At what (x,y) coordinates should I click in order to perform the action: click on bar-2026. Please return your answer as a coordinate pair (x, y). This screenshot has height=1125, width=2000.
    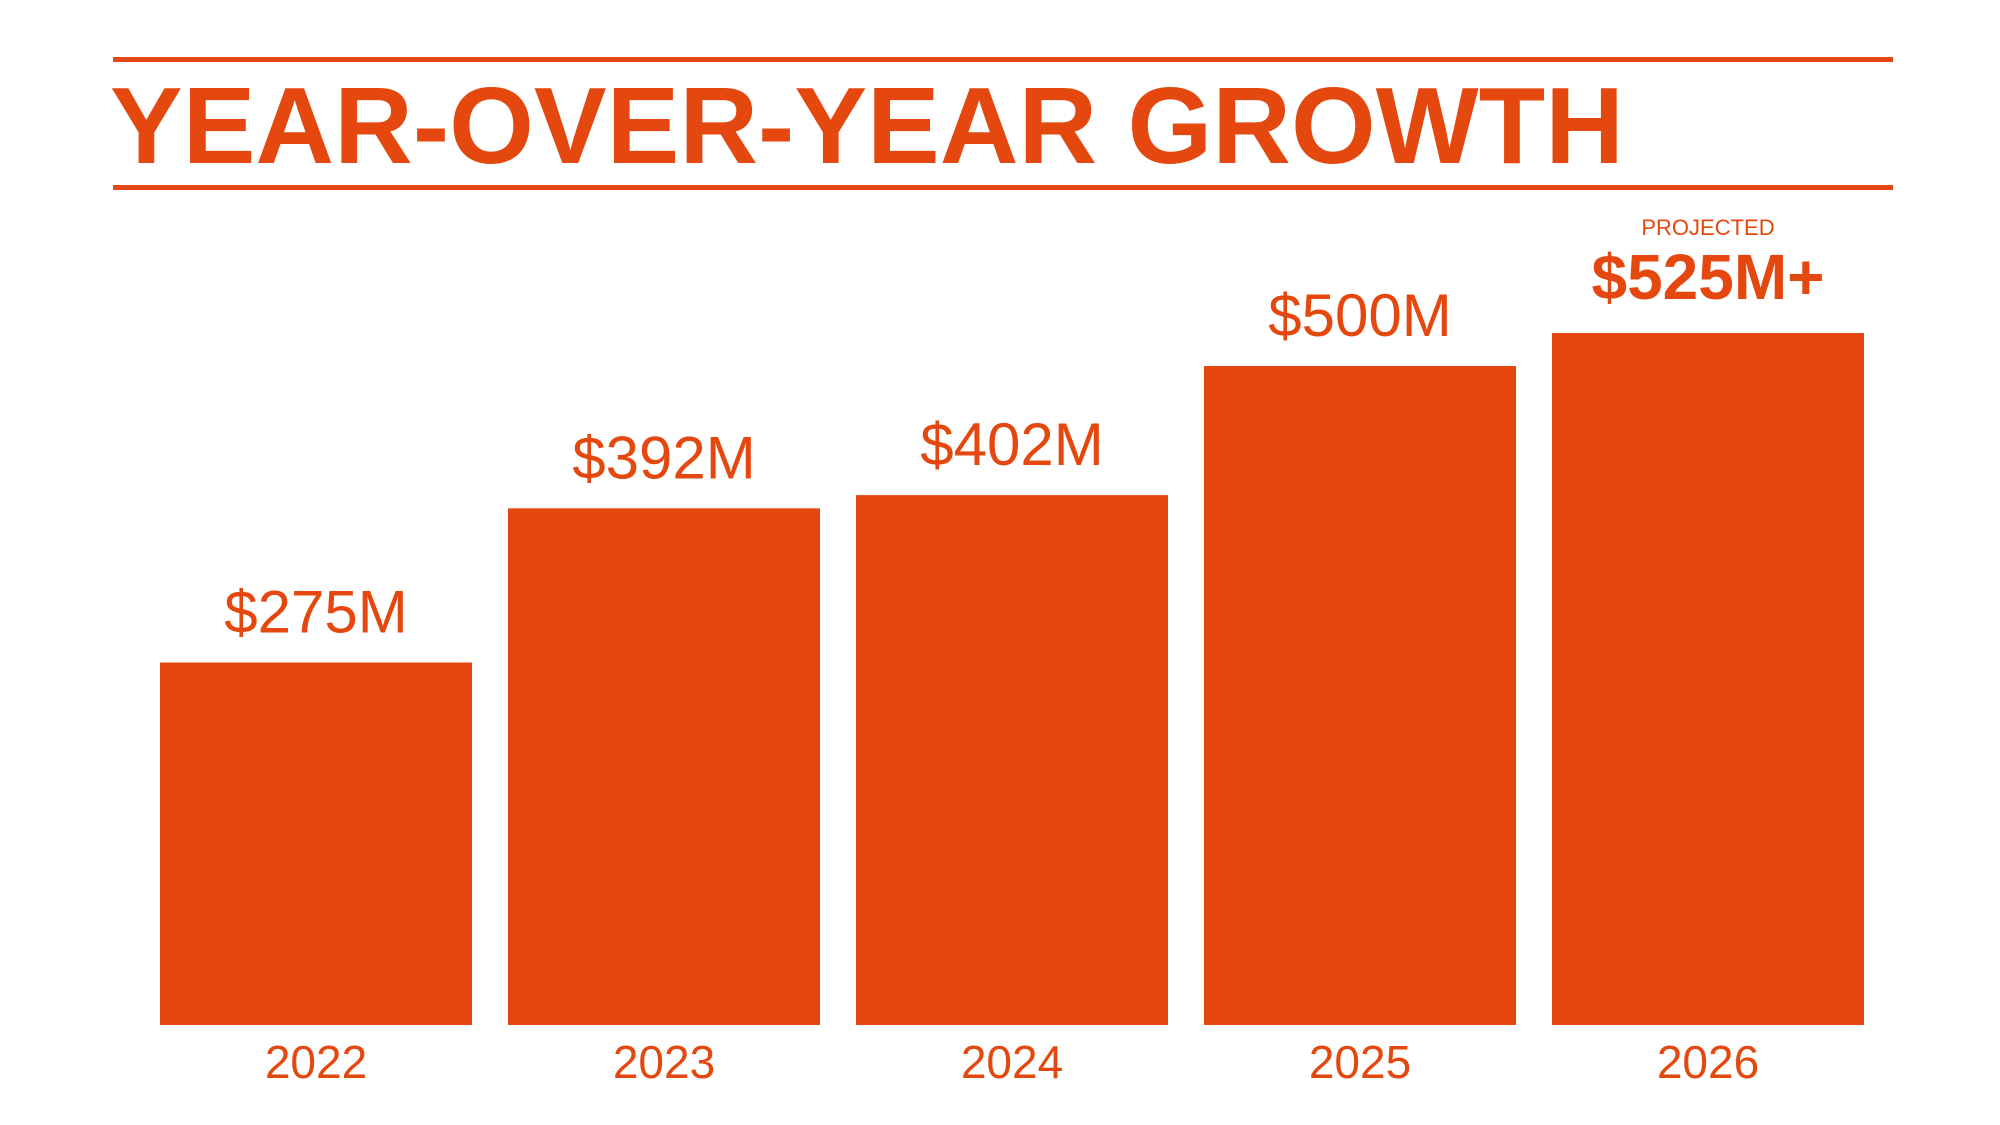
    Looking at the image, I should click on (1708, 679).